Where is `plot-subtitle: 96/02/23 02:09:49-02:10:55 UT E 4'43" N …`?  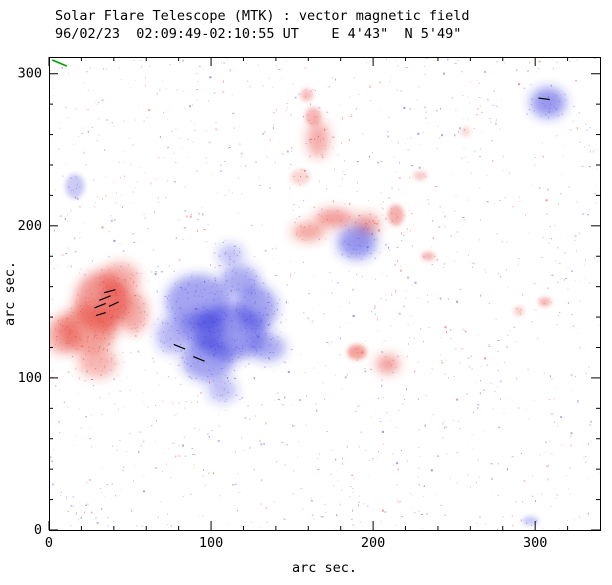 plot-subtitle: 96/02/23 02:09:49-02:10:55 UT E 4'43" N … is located at coordinates (258, 34).